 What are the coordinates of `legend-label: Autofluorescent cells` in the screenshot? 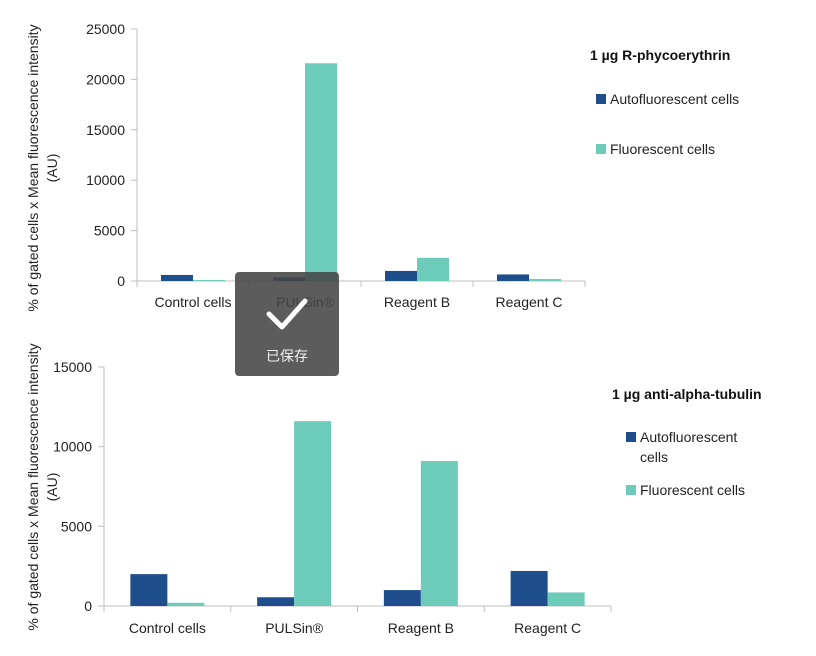 It's located at (674, 99).